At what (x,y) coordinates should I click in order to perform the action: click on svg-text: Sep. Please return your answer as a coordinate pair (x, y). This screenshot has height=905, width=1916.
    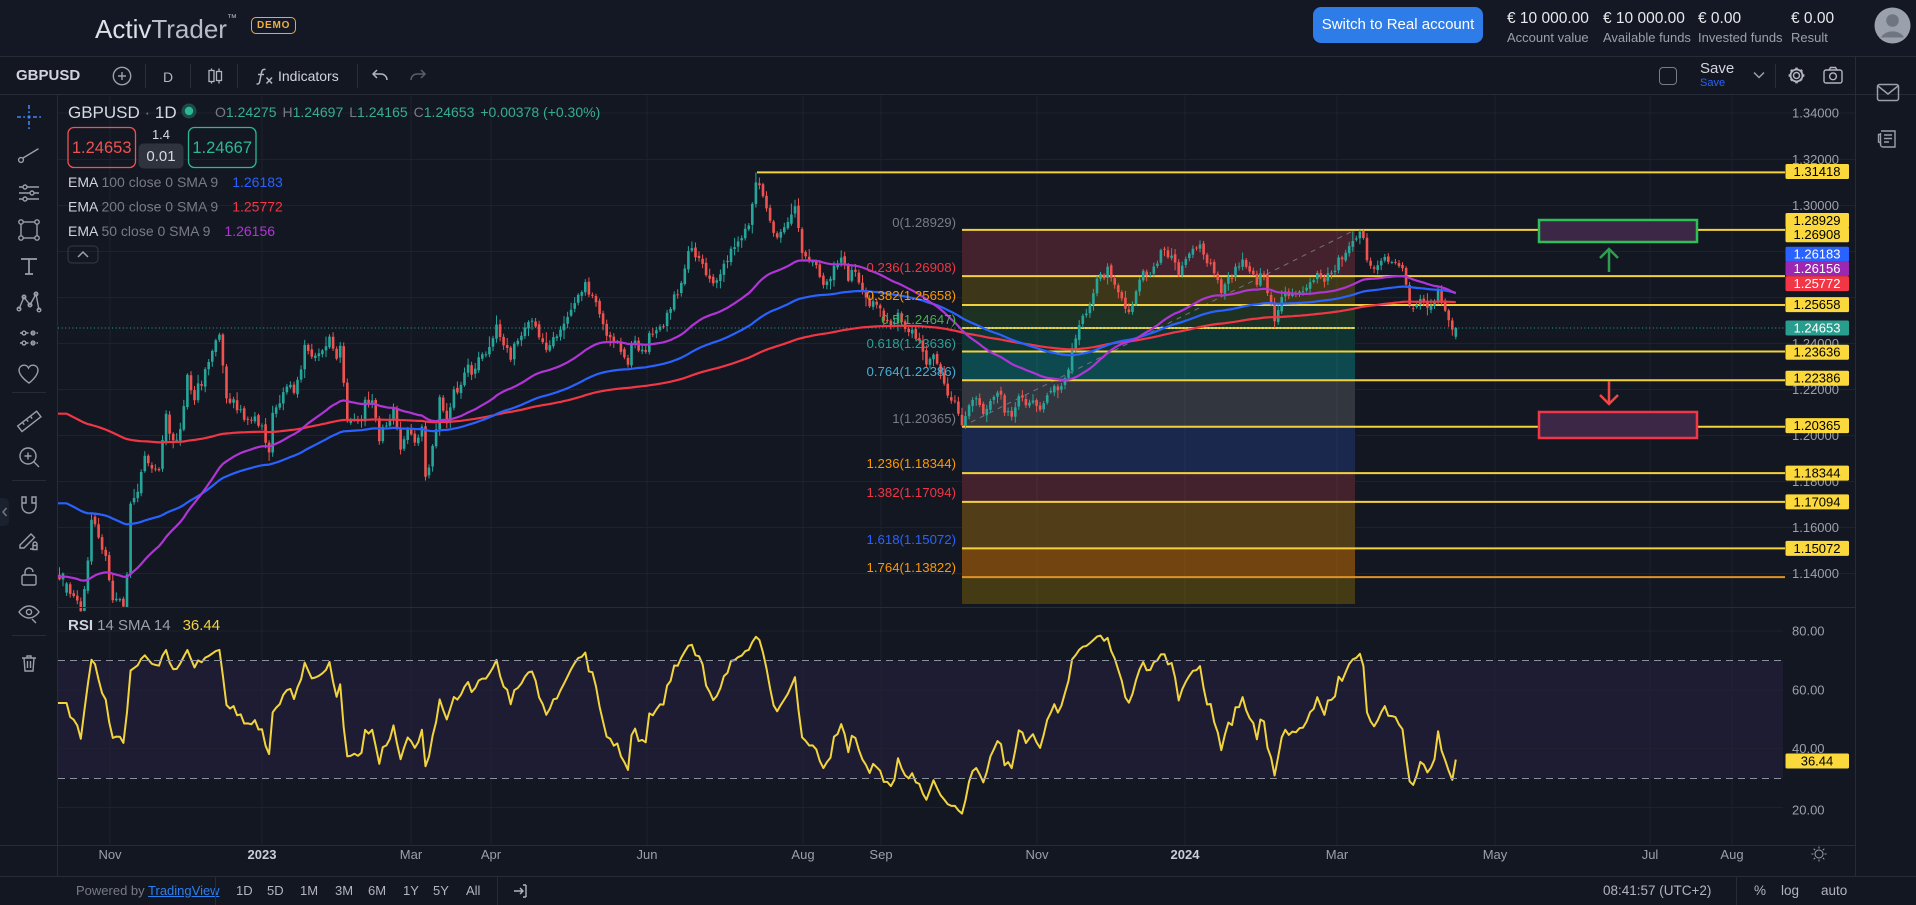
    Looking at the image, I should click on (880, 854).